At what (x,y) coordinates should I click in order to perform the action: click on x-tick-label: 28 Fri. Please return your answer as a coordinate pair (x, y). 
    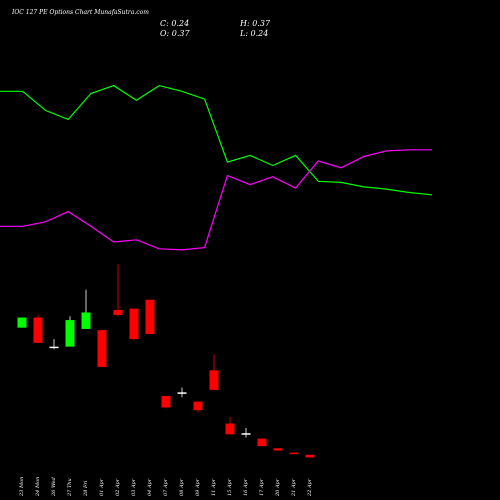
    Looking at the image, I should click on (86, 488).